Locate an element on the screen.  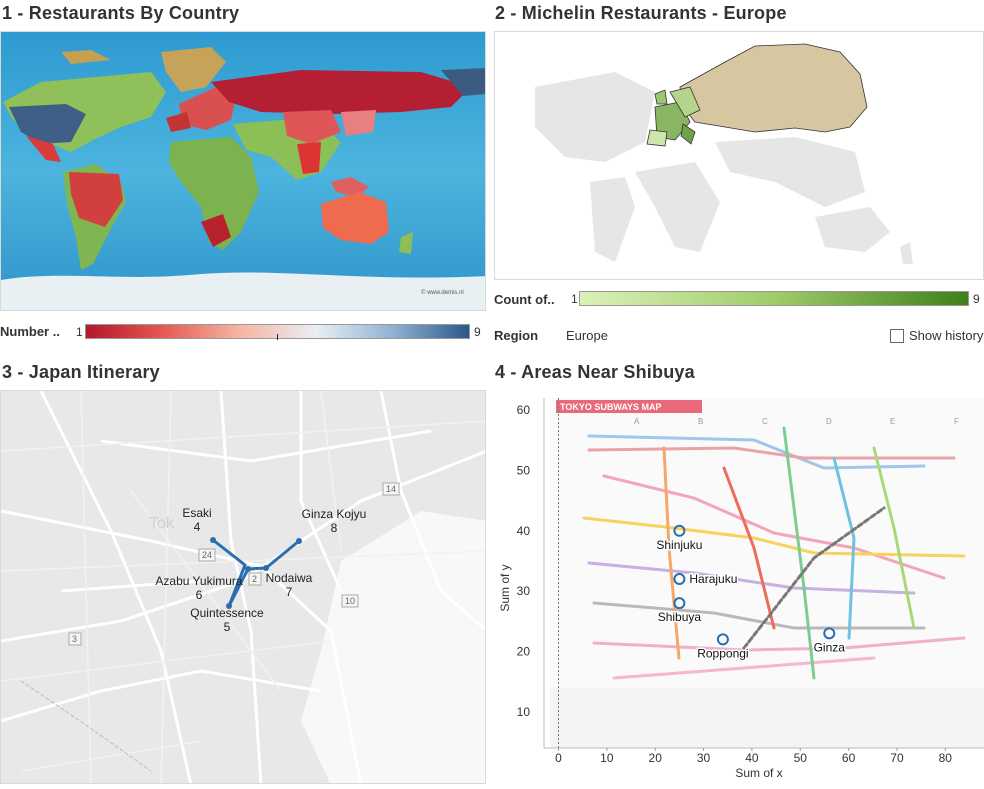
point-label-ginza: Ginza is located at coordinates (830, 647).